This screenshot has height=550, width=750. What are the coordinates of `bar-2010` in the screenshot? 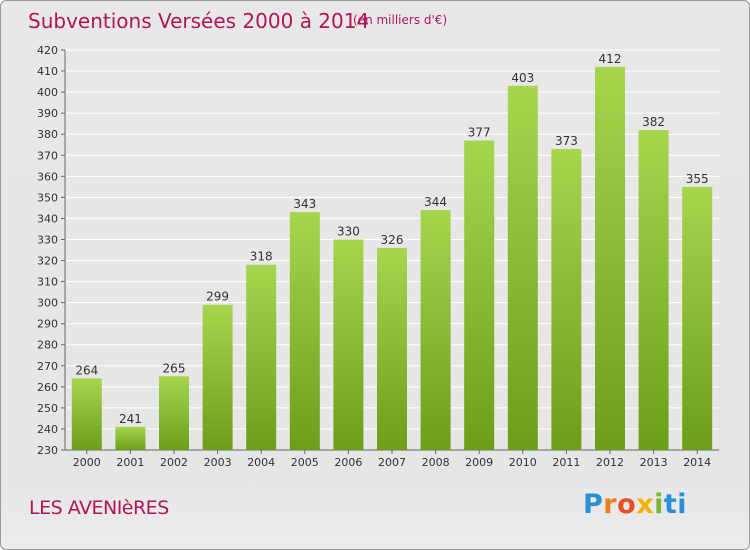 It's located at (522, 267).